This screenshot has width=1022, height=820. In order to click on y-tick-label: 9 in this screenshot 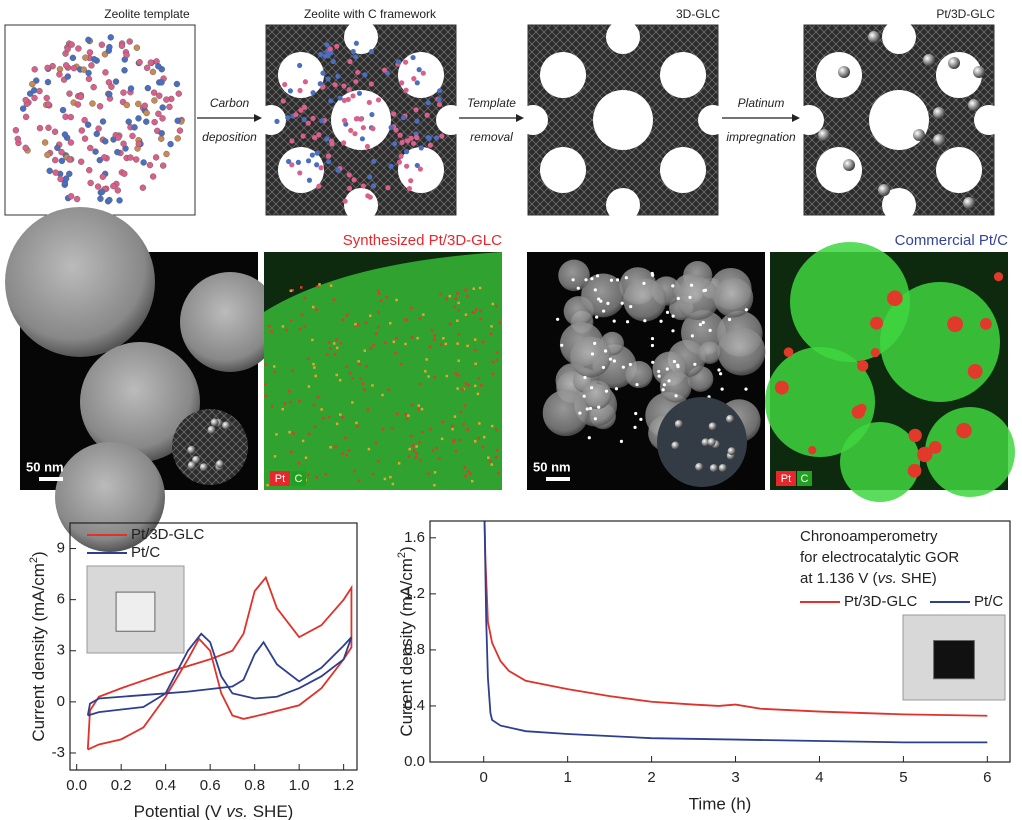, I will do `click(61, 548)`.